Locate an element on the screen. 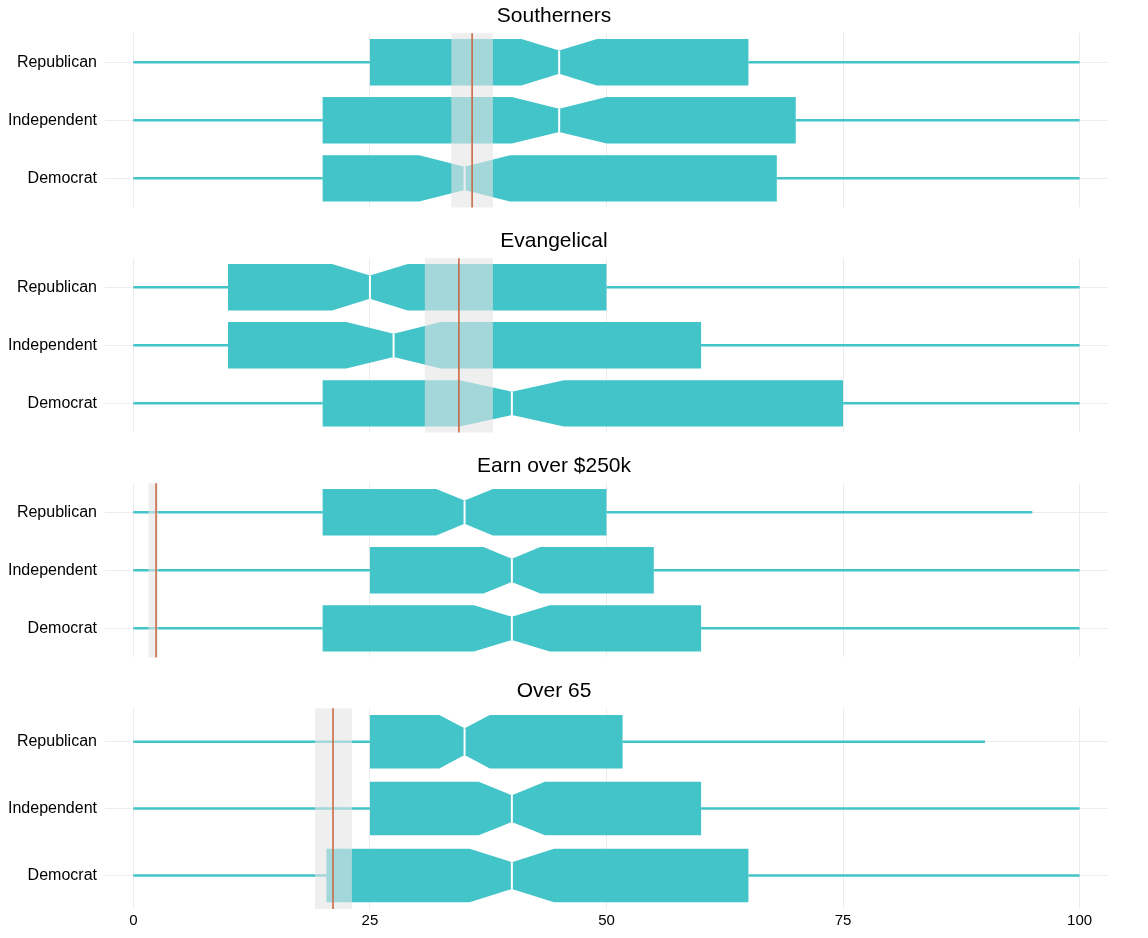  x-tick-label: 50 is located at coordinates (606, 920).